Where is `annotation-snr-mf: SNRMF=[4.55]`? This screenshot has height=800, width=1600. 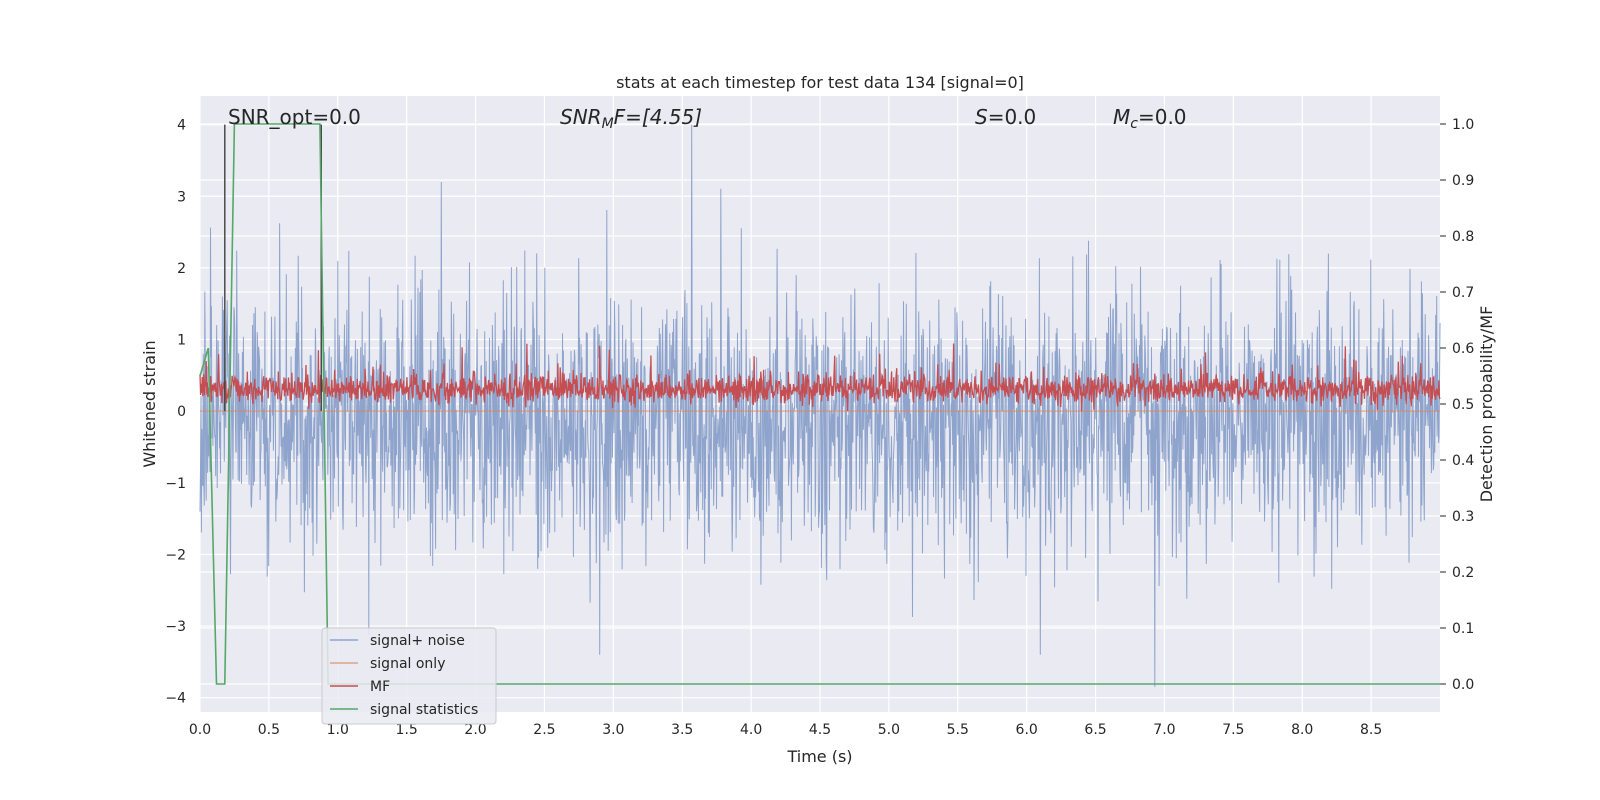
annotation-snr-mf: SNRMF=[4.55] is located at coordinates (631, 118).